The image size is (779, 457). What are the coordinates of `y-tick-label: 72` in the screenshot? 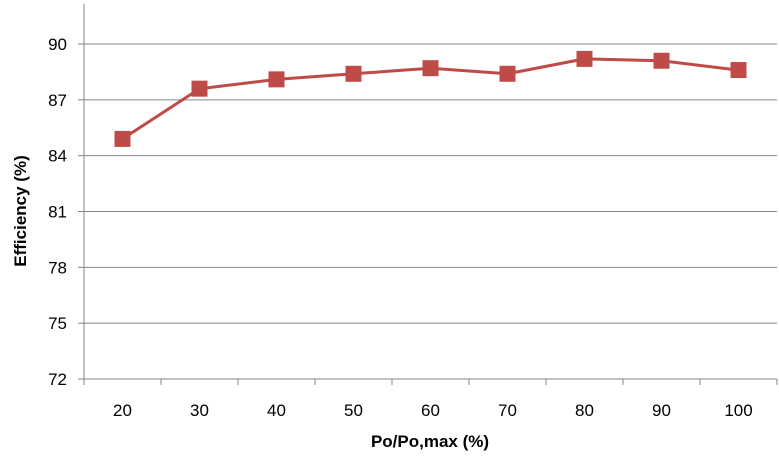 It's located at (57, 379).